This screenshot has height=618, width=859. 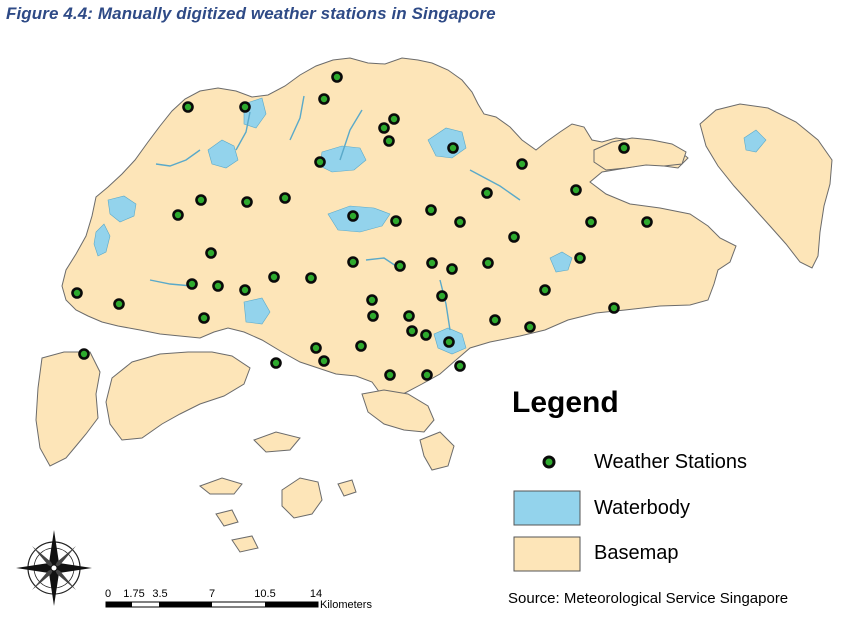 I want to click on scale-tick-3: 7, so click(x=212, y=594).